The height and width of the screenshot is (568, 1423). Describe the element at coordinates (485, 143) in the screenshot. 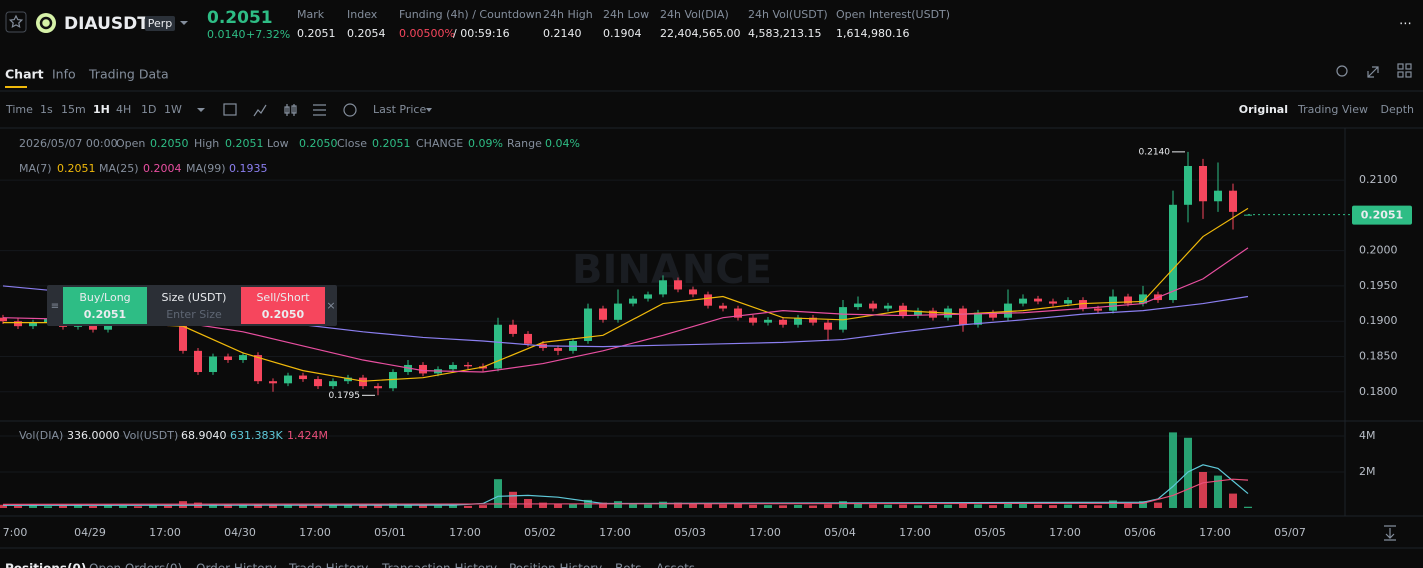

I see `ohlc-value: 0.09%` at that location.